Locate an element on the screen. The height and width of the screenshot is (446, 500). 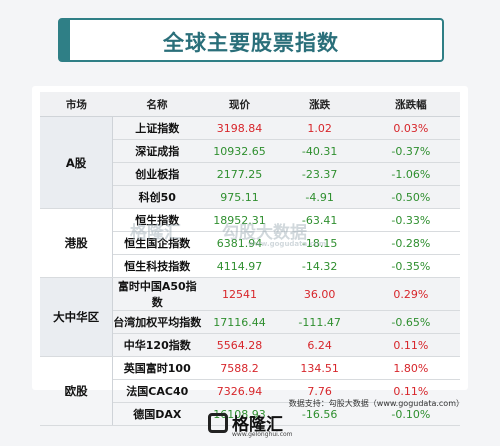
table-row: 港股 恒生指数 18952.31 -63.41 -0.33% is located at coordinates (250, 243).